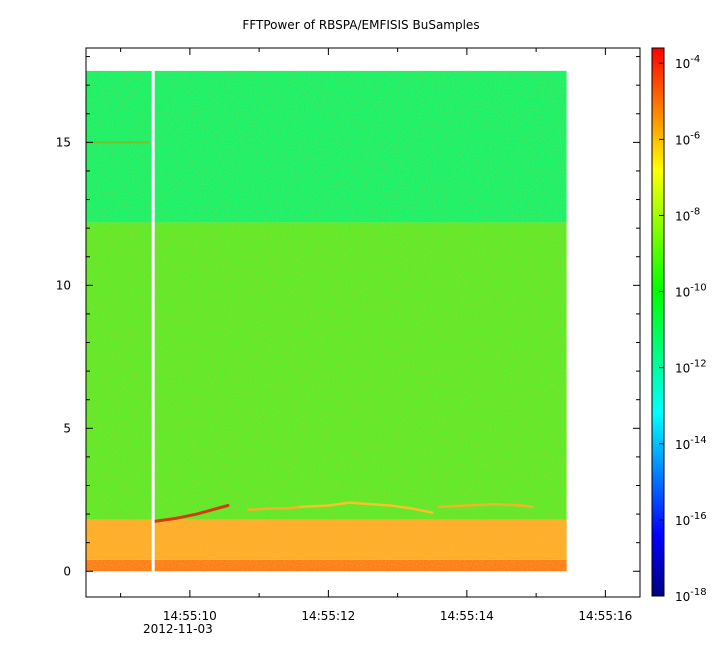 Image resolution: width=724 pixels, height=656 pixels. What do you see at coordinates (691, 367) in the screenshot?
I see `colorbar-label-4: 10⁻¹²` at bounding box center [691, 367].